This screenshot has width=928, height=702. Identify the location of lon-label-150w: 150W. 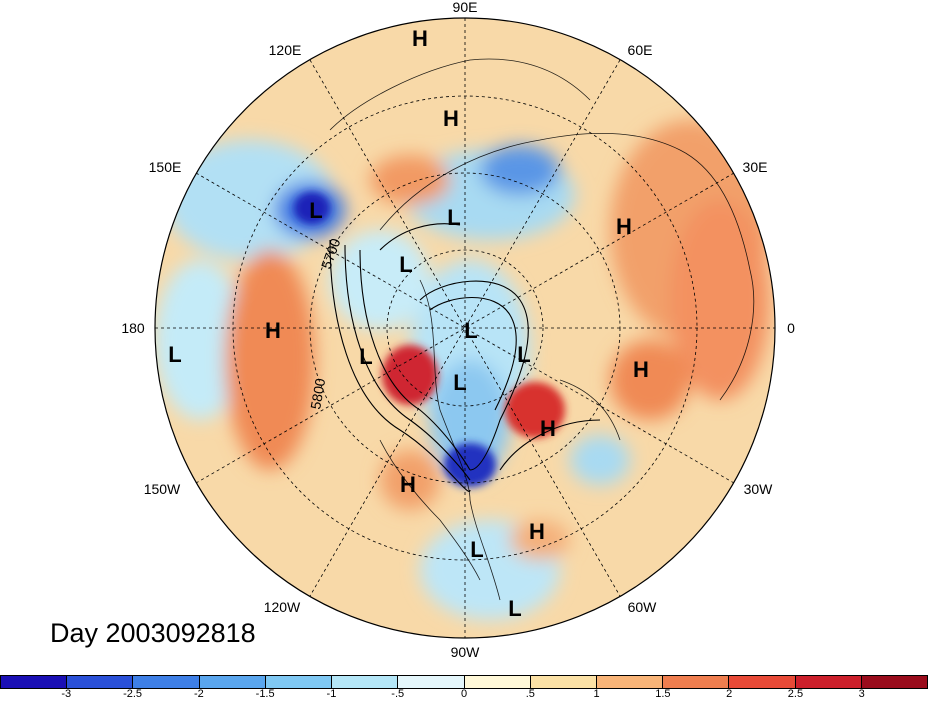
(162, 489).